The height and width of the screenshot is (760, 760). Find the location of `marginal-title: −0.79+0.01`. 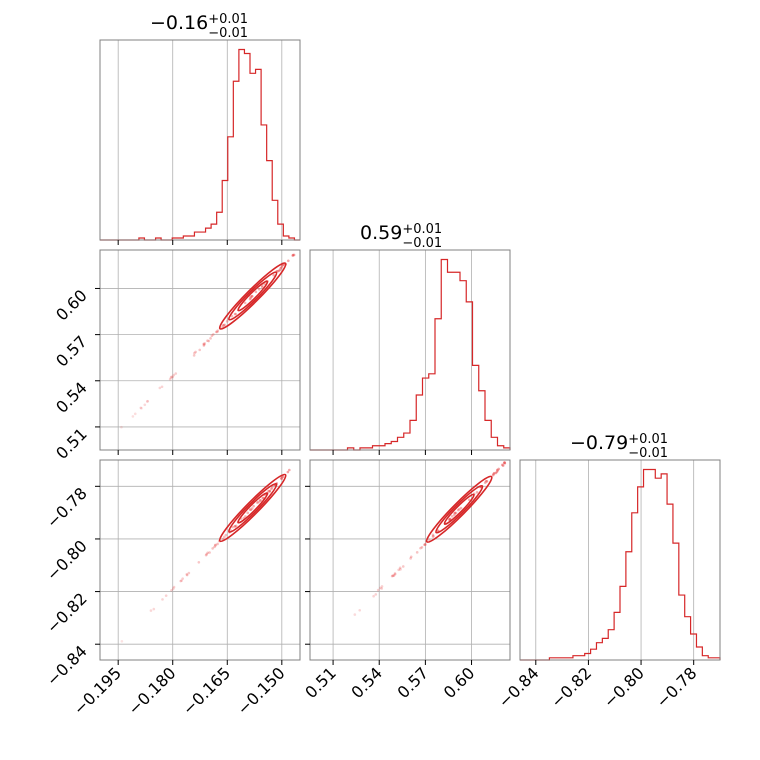

marginal-title: −0.79+0.01 is located at coordinates (619, 443).